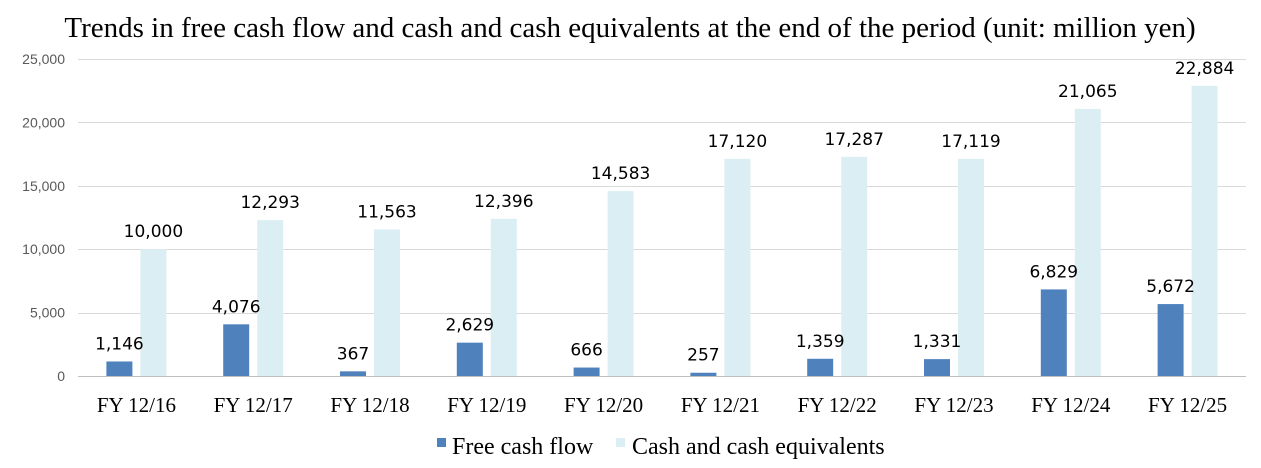  Describe the element at coordinates (503, 202) in the screenshot. I see `data-label: 12,396` at that location.